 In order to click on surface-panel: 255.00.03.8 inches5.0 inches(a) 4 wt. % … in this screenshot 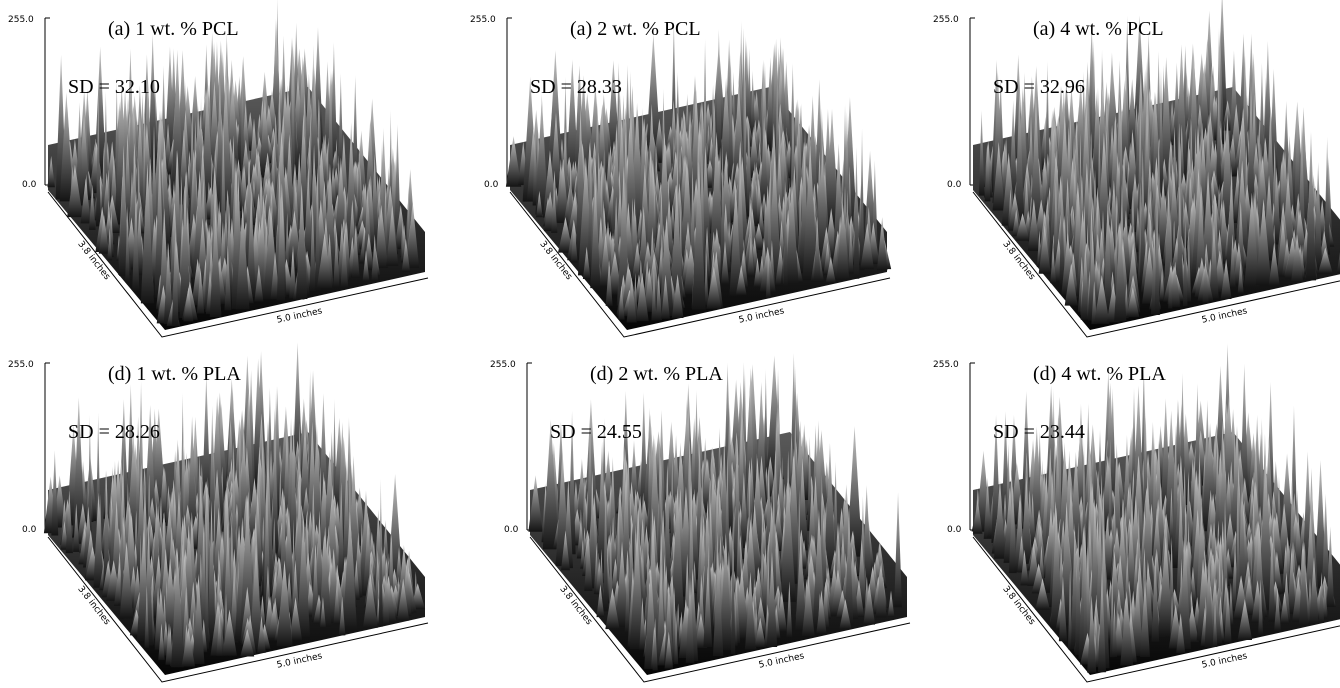, I will do `click(1136, 168)`.